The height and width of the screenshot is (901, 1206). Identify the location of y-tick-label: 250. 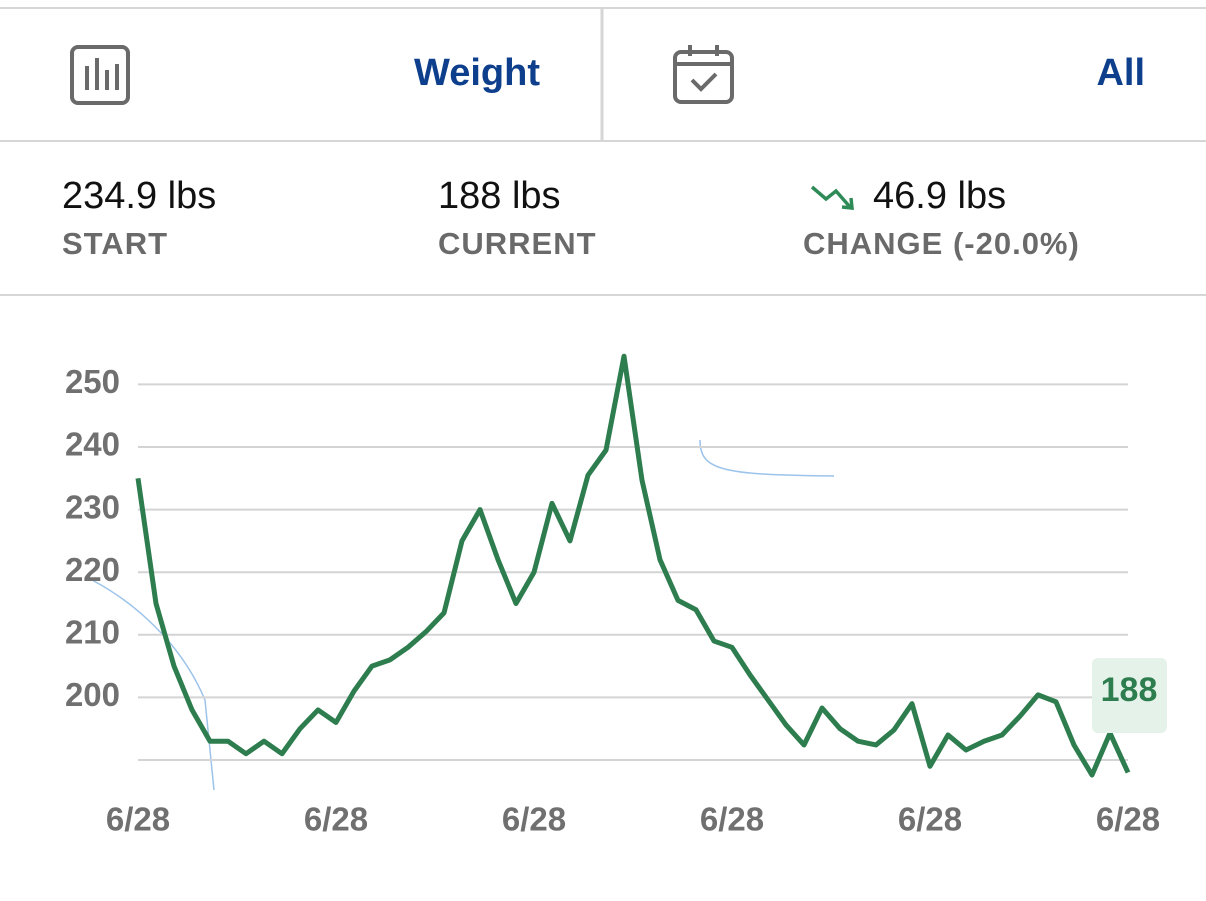
(92, 381).